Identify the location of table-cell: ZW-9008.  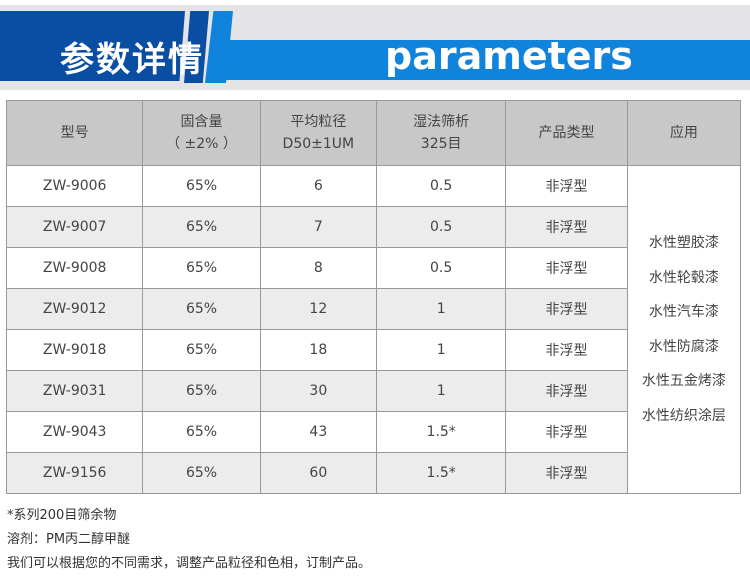
(74, 268).